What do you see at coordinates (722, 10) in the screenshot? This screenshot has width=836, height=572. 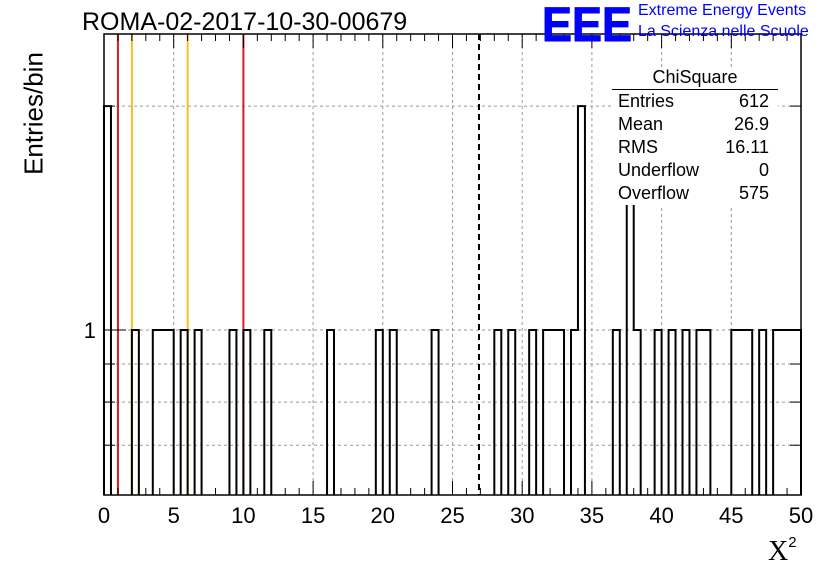 I see `logo-caption-line1: Extreme Energy Events` at bounding box center [722, 10].